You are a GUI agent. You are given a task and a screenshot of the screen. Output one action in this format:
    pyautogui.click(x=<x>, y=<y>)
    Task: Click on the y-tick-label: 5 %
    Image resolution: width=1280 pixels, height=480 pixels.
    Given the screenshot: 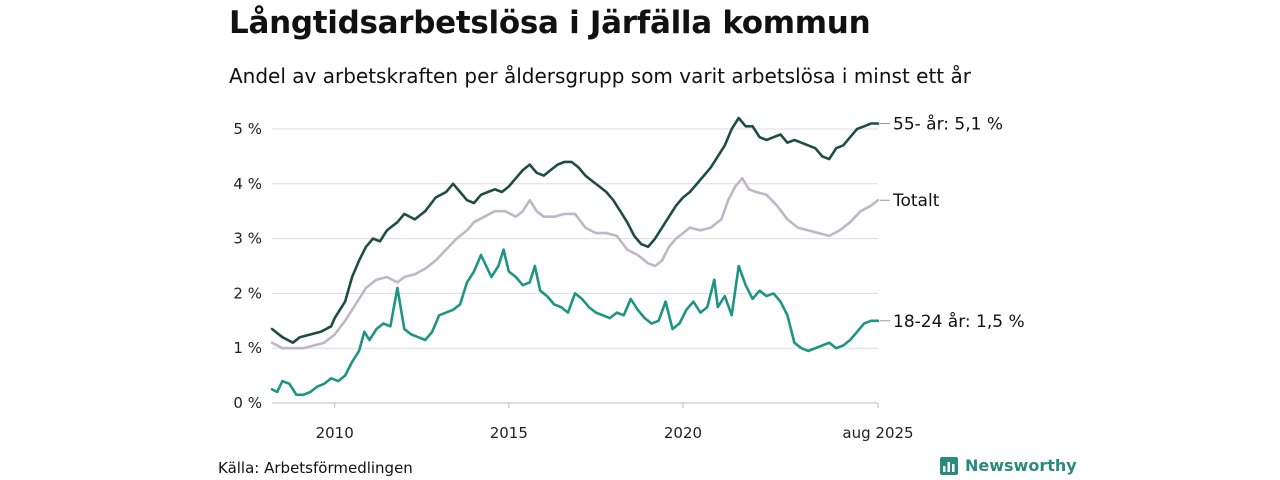 What is the action you would take?
    pyautogui.click(x=247, y=129)
    